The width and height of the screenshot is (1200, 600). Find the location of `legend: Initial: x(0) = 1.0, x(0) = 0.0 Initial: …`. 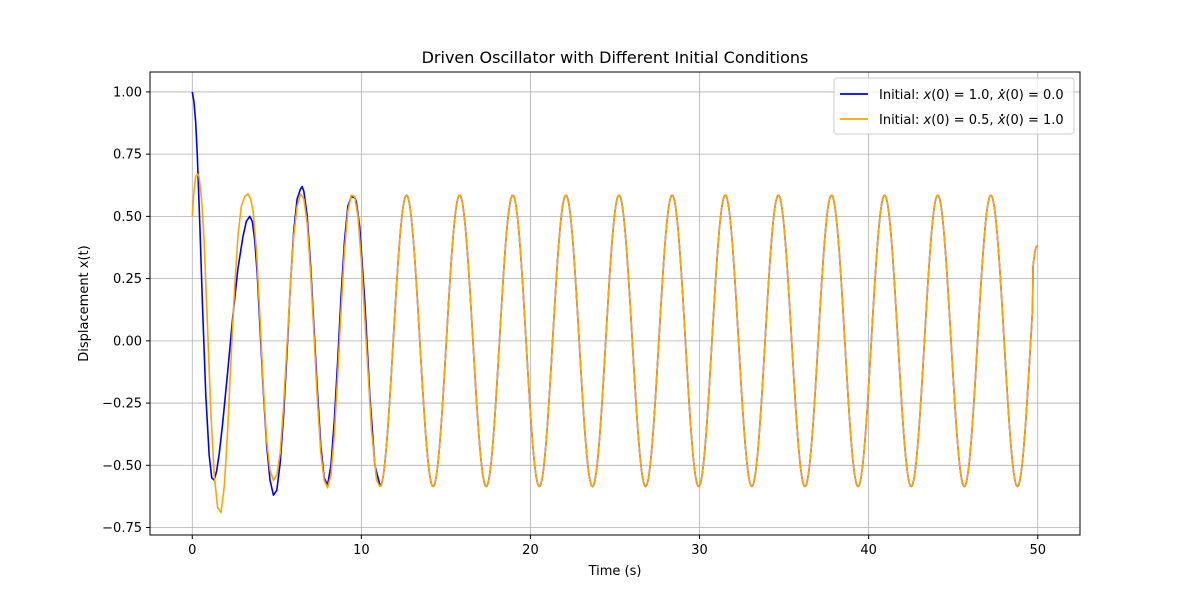

legend: Initial: x(0) = 1.0, x(0) = 0.0 Initial: … is located at coordinates (954, 106).